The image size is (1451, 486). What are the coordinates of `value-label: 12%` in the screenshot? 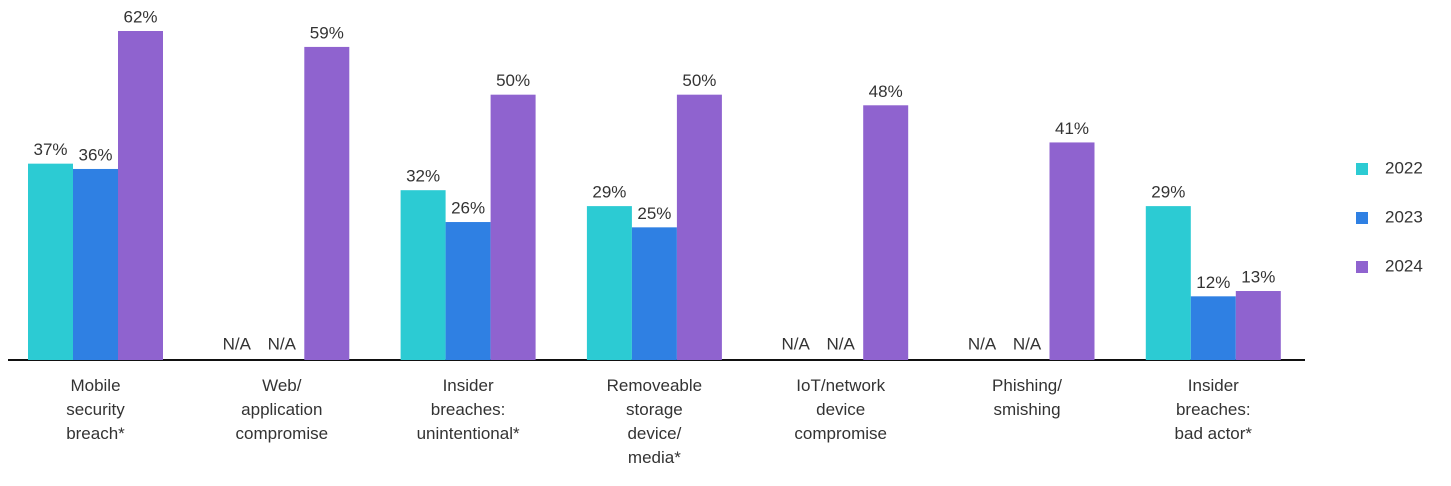 It's located at (1213, 282).